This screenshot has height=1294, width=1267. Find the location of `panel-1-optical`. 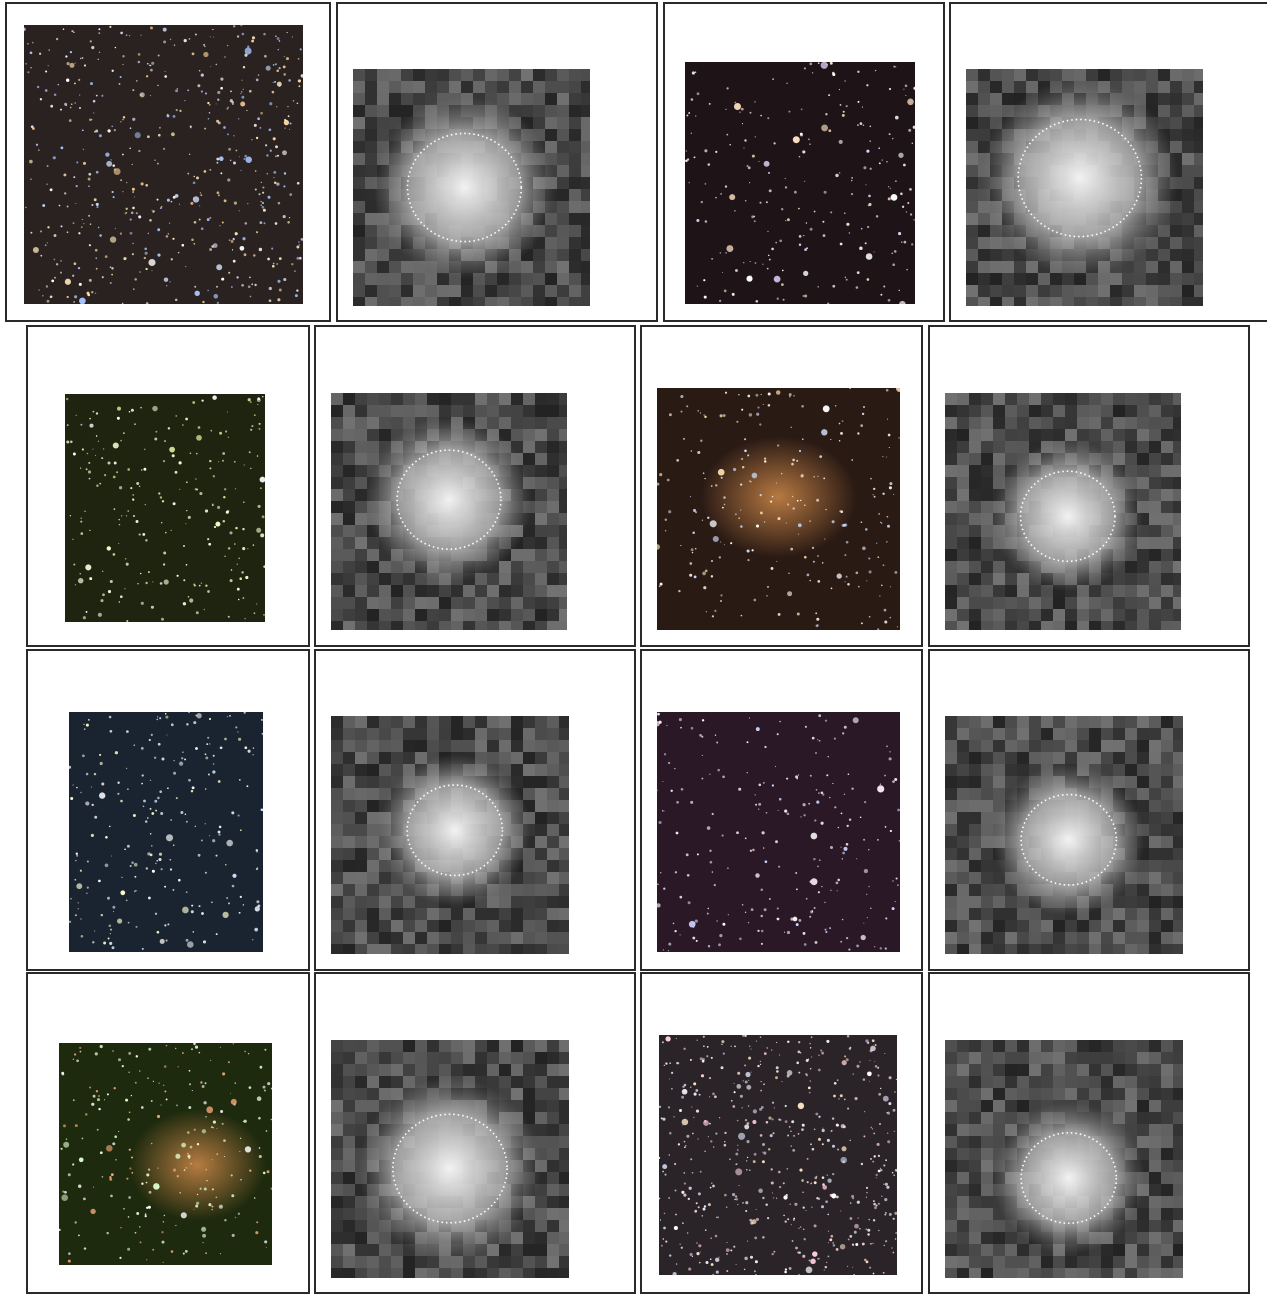

panel-1-optical is located at coordinates (168, 162).